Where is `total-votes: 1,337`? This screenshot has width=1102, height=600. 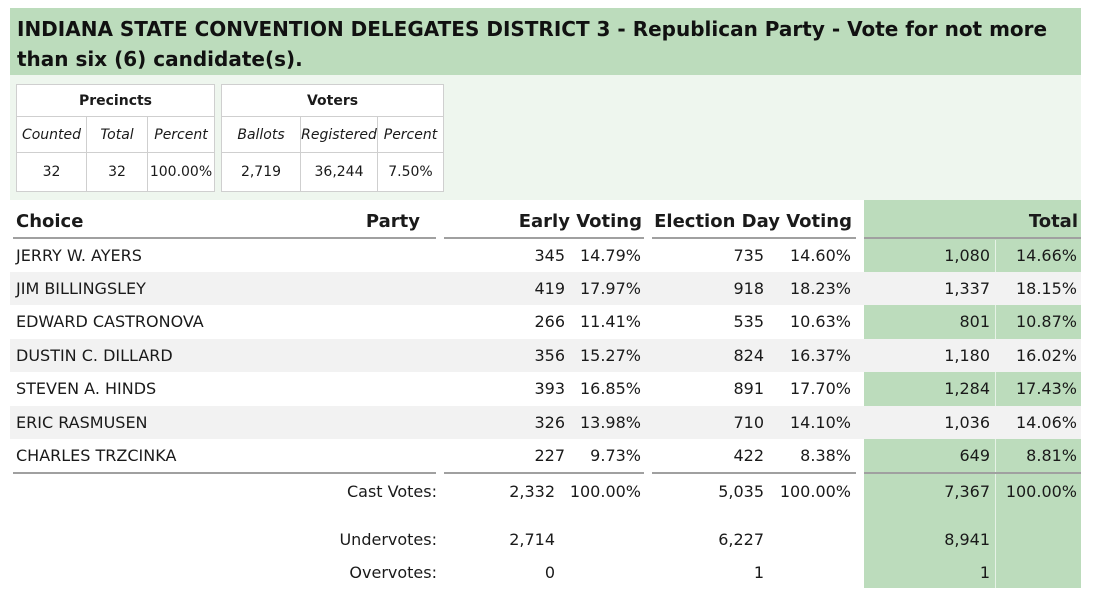 total-votes: 1,337 is located at coordinates (967, 288).